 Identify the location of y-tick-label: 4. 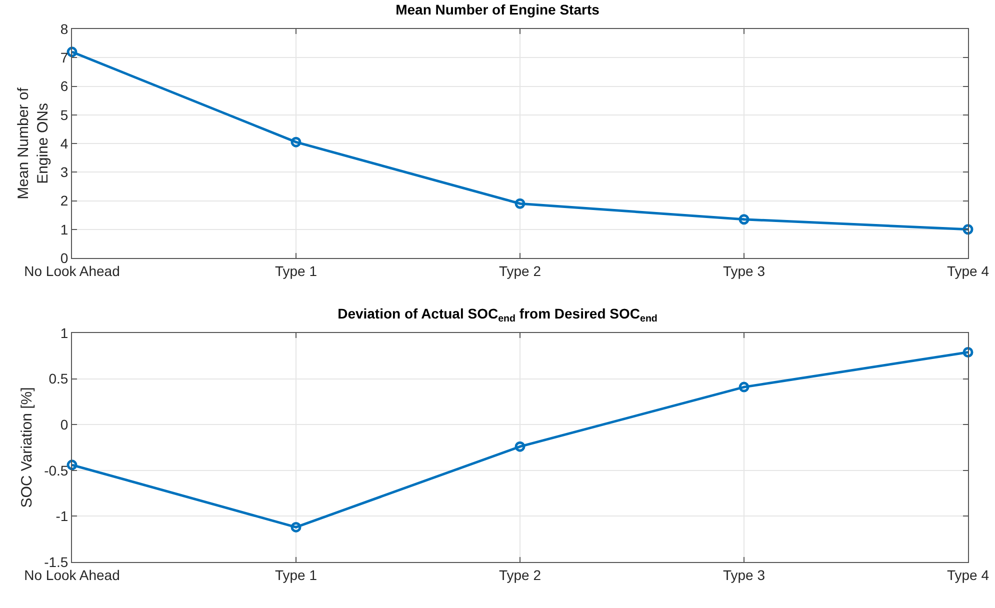
(64, 143).